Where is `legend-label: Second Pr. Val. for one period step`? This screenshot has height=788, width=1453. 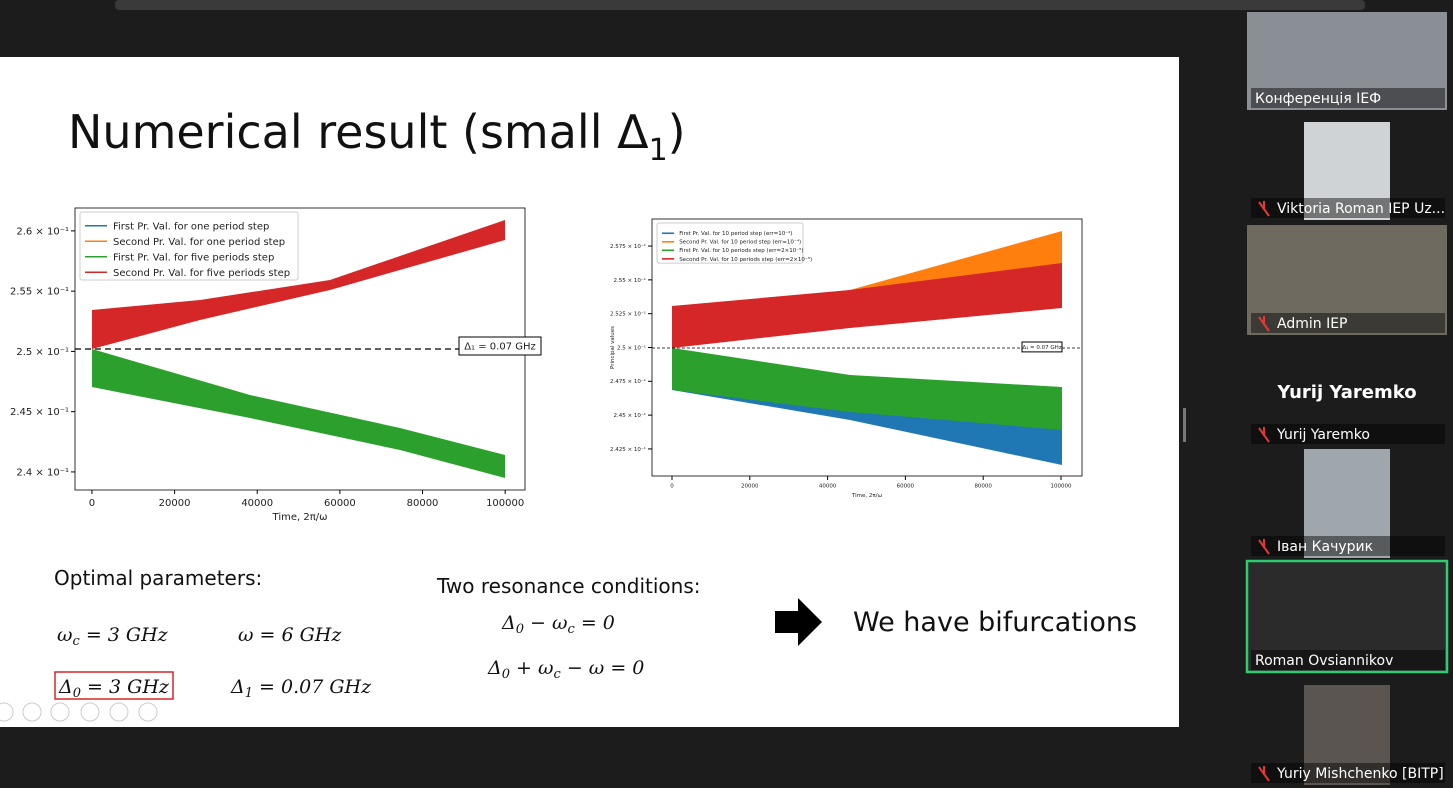
legend-label: Second Pr. Val. for one period step is located at coordinates (199, 242).